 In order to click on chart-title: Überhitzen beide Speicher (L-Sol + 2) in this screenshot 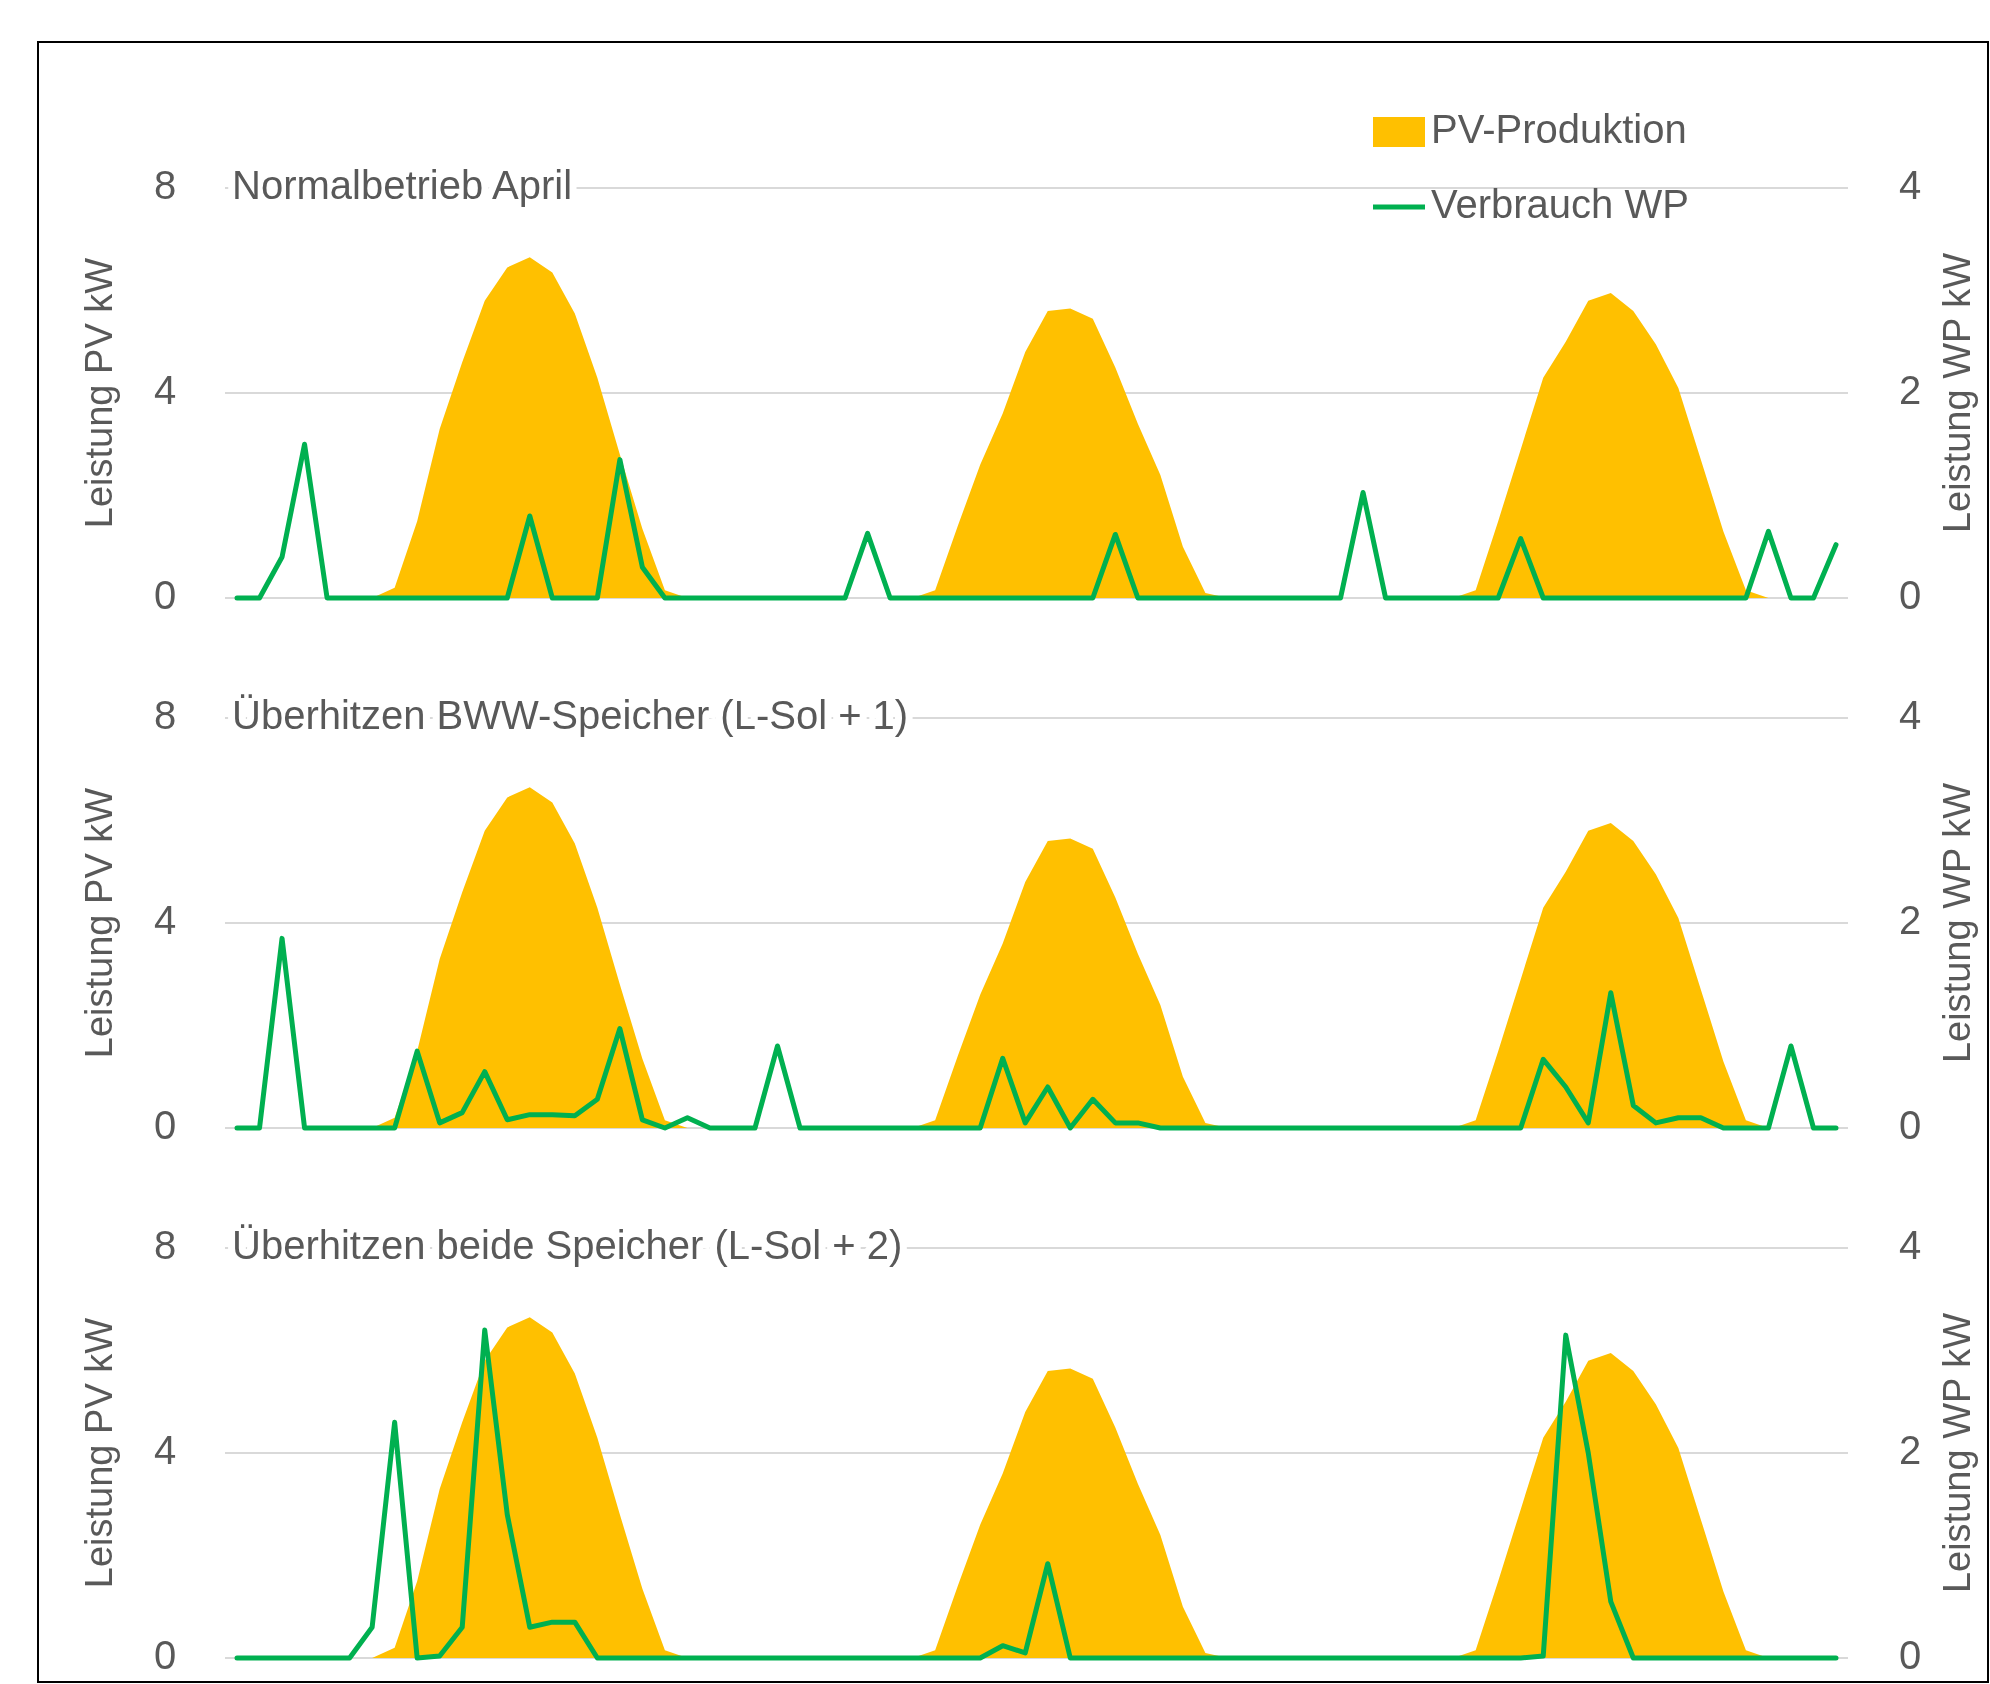, I will do `click(567, 1244)`.